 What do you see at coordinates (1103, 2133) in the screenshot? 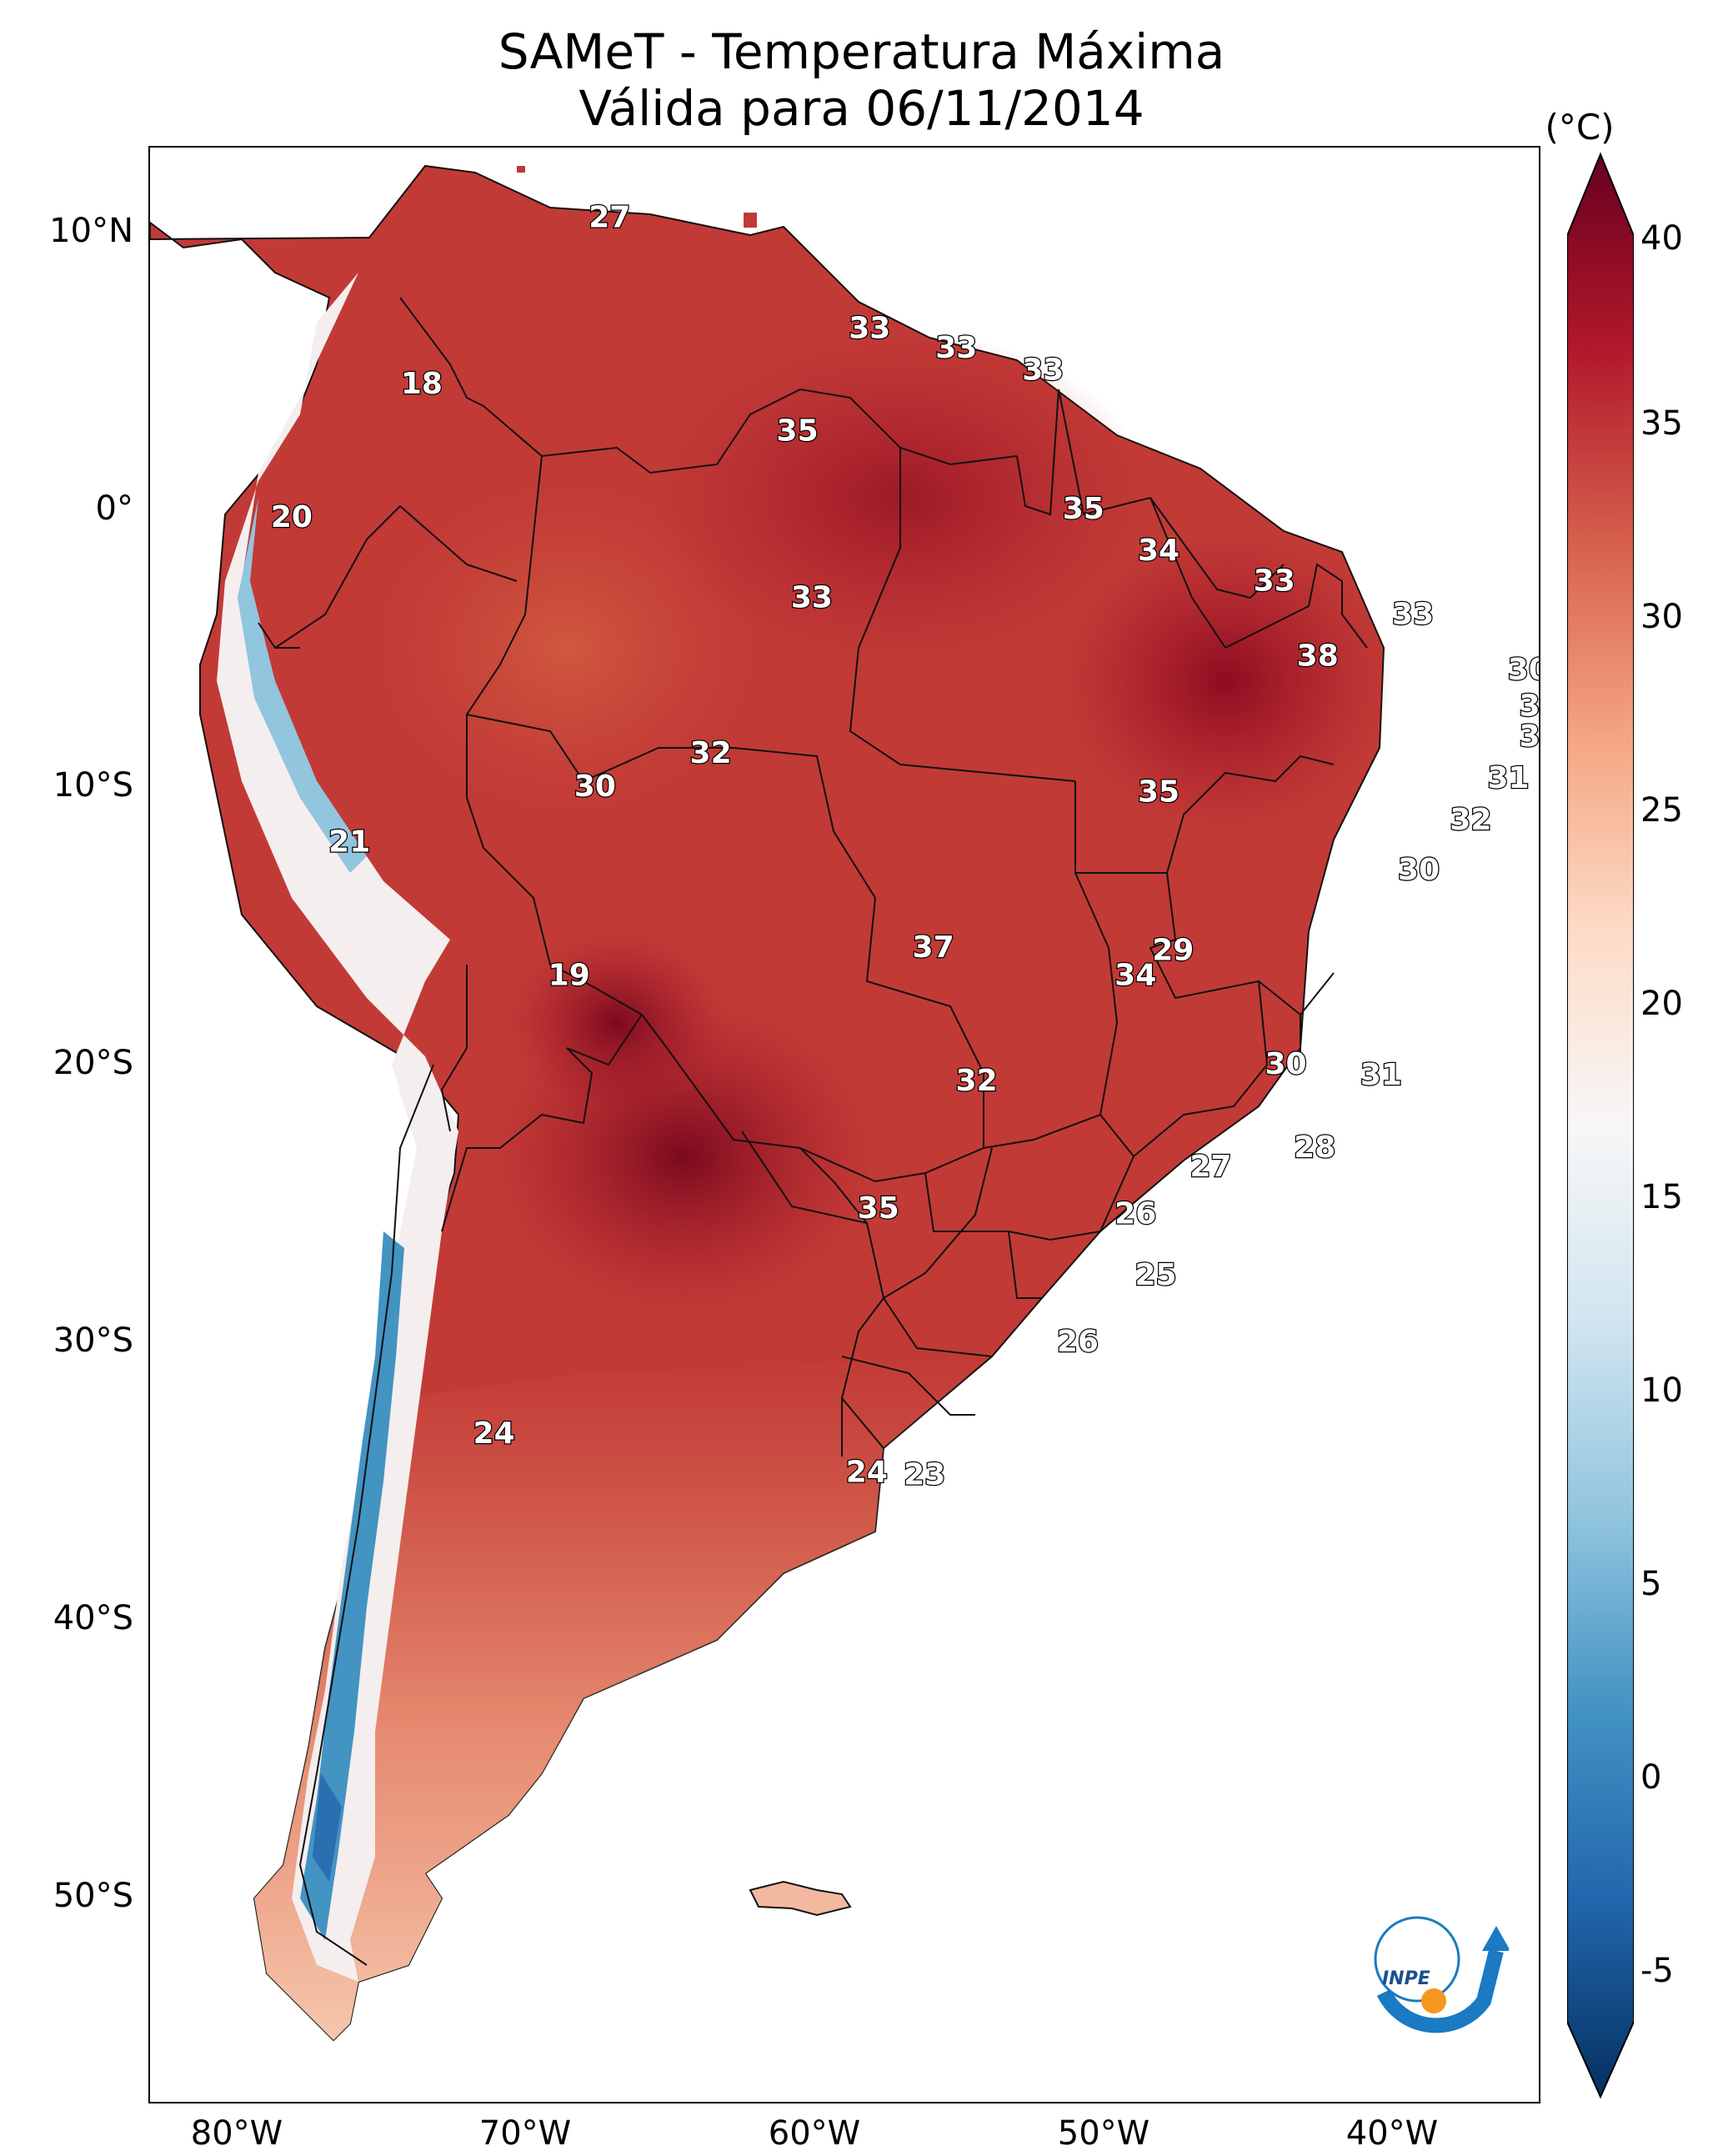
I see `lon-label-50w: 50°W` at bounding box center [1103, 2133].